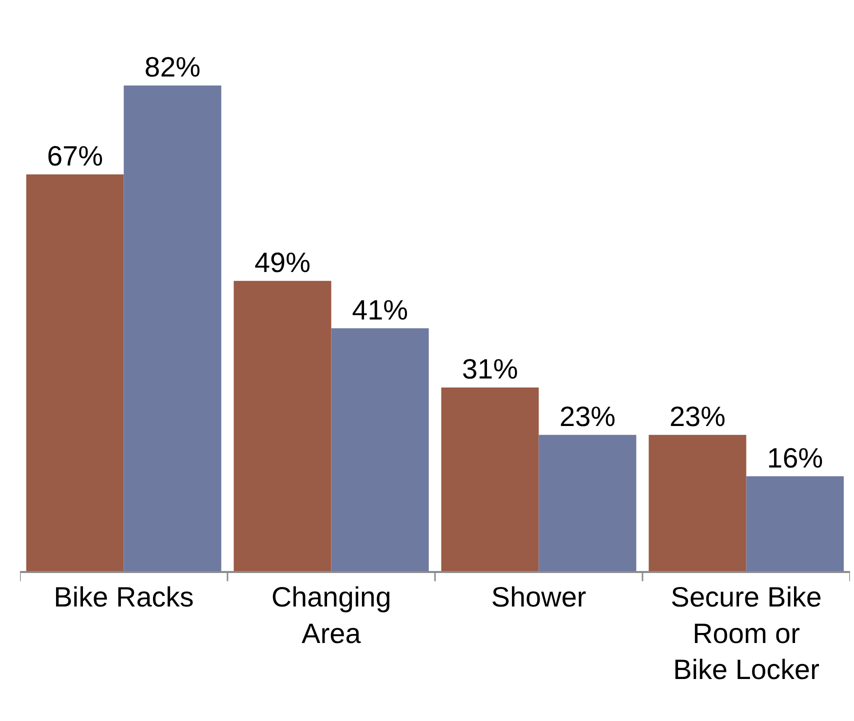 The width and height of the screenshot is (854, 721). What do you see at coordinates (746, 633) in the screenshot?
I see `x-tick-label: Secure Bike Room or Bike Locker` at bounding box center [746, 633].